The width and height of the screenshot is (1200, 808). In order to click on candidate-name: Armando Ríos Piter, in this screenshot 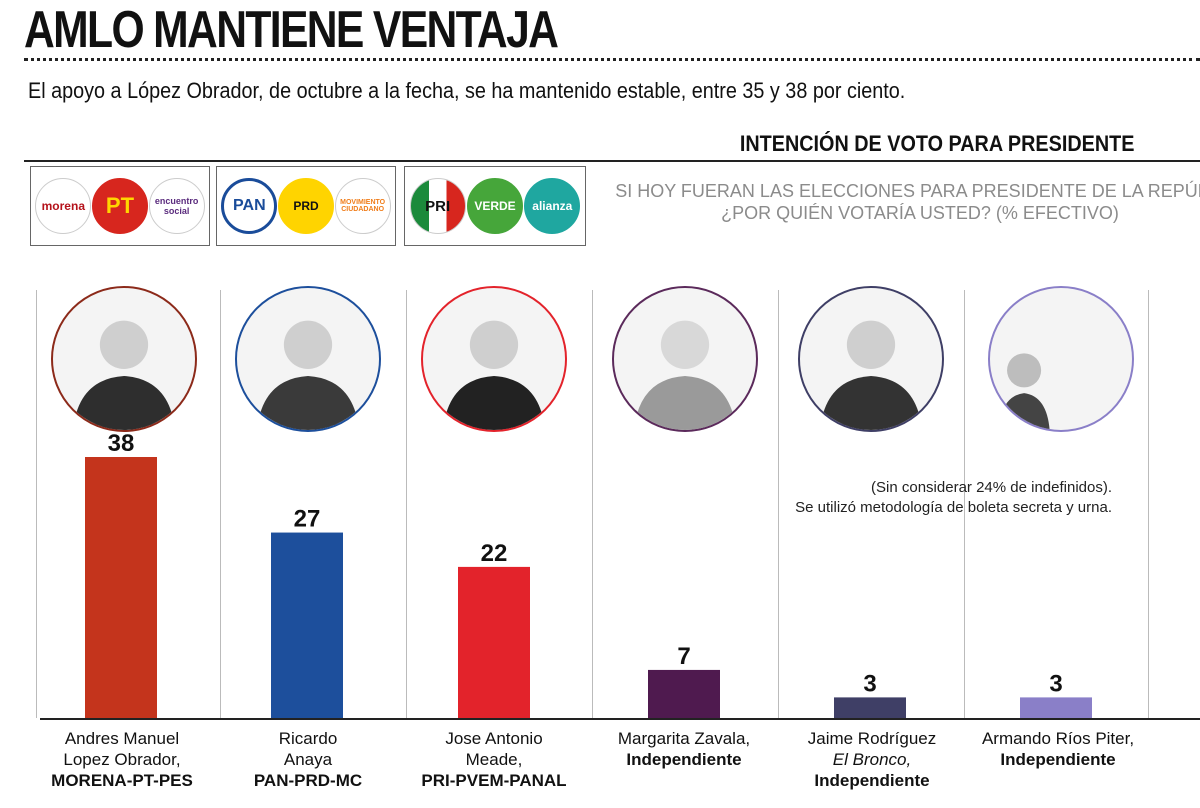, I will do `click(1058, 738)`.